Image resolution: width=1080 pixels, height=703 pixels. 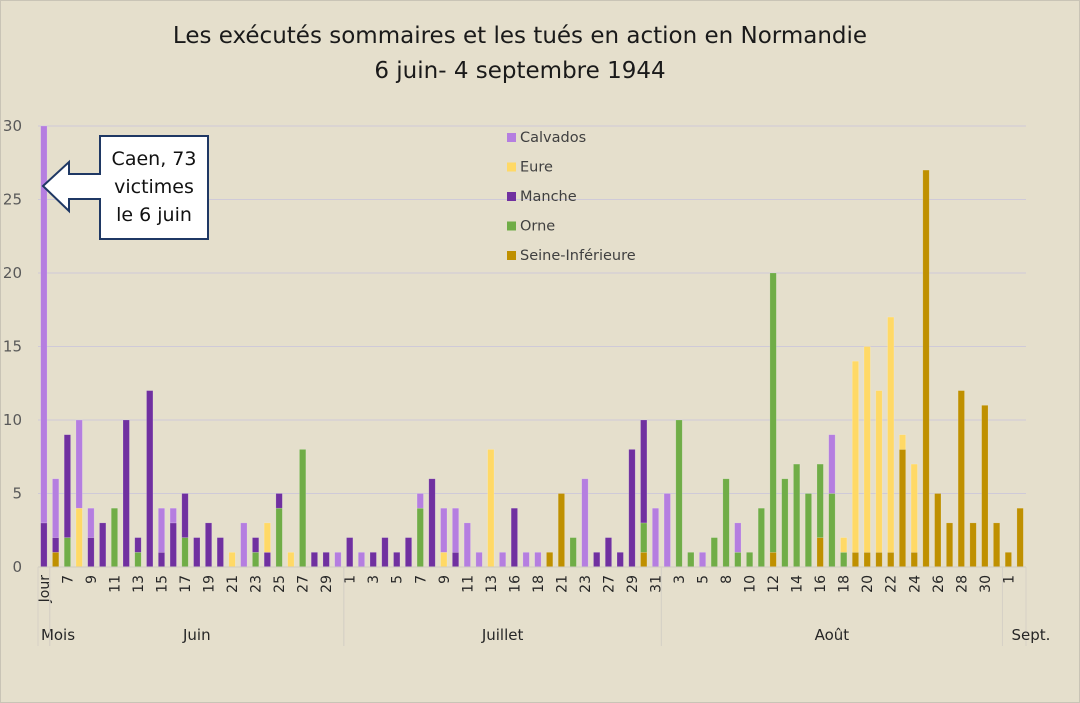 What do you see at coordinates (774, 584) in the screenshot?
I see `x-tick-label: 12` at bounding box center [774, 584].